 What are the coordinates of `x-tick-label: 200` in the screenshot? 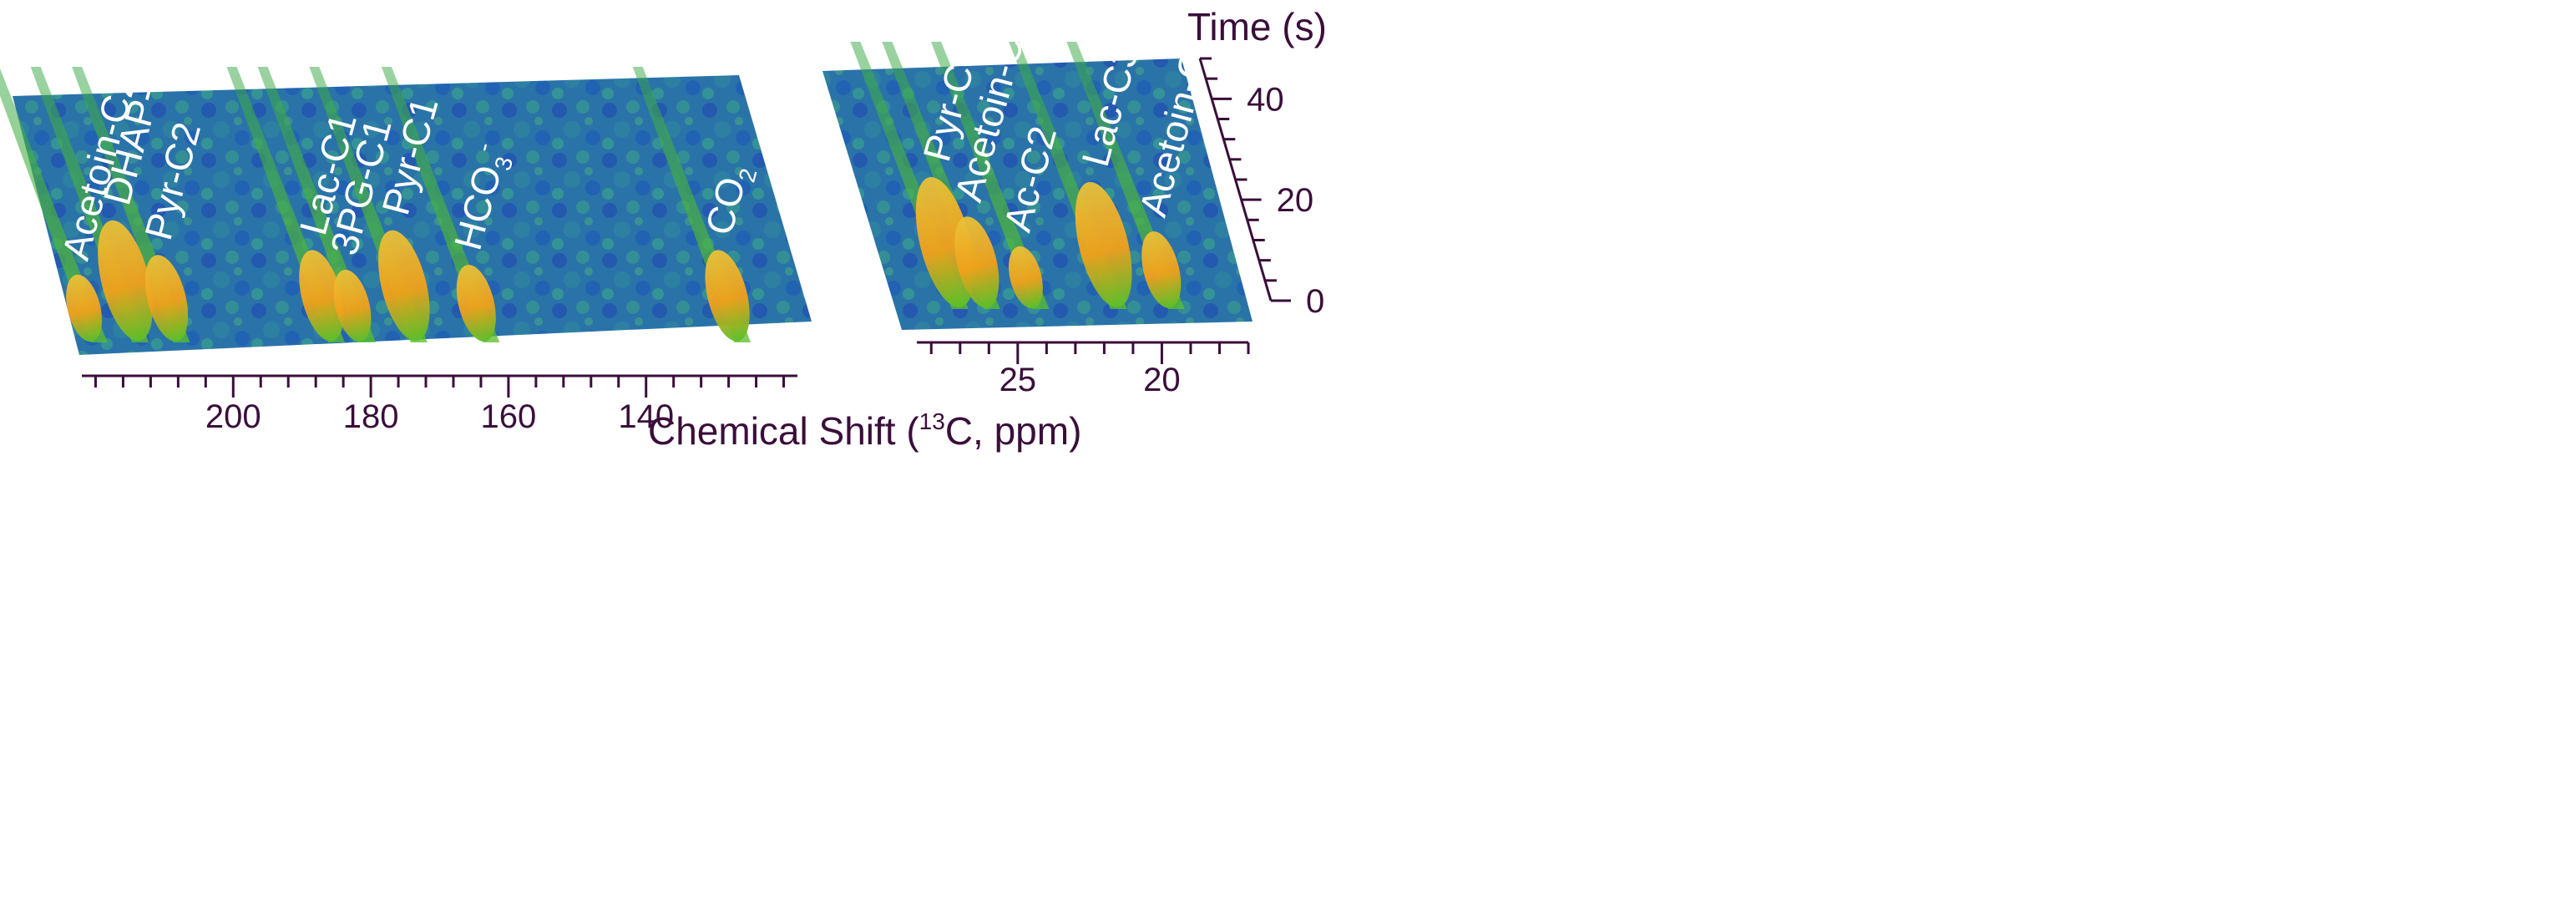 It's located at (233, 416).